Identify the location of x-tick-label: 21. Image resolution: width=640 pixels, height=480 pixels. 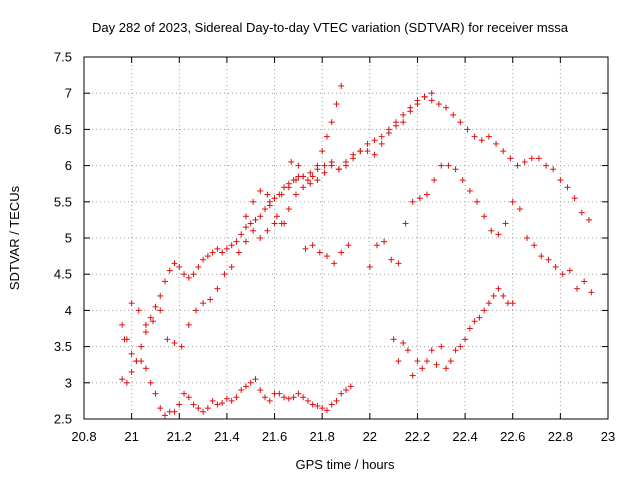
(131, 436).